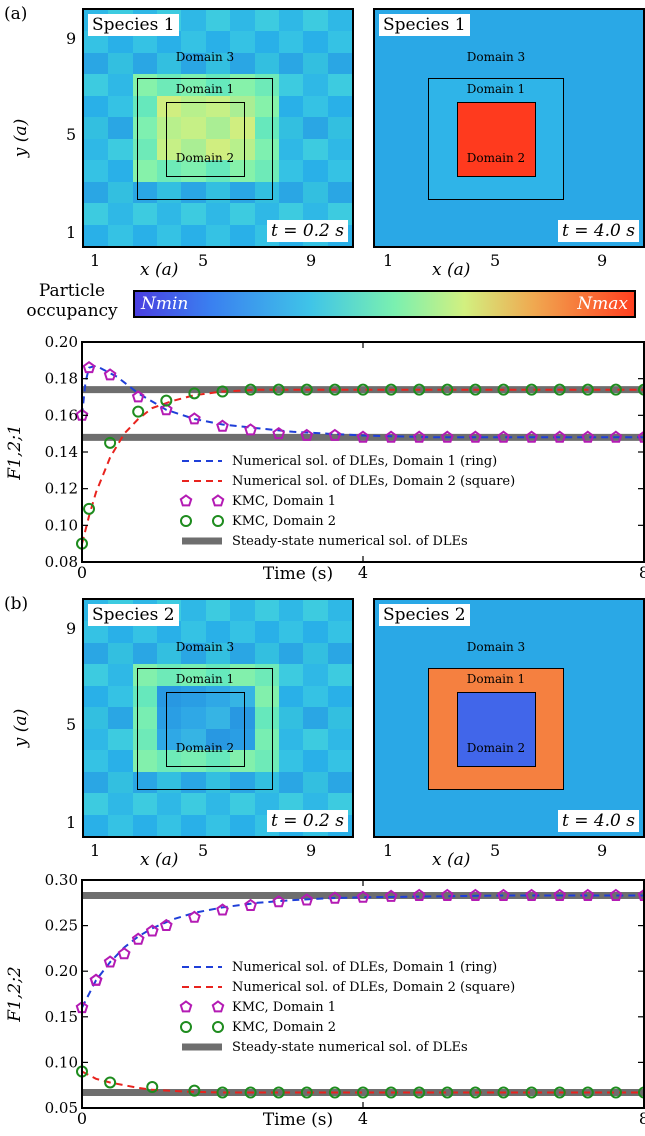 This screenshot has width=645, height=1136. I want to click on y-axis-label: y (a), so click(21, 138).